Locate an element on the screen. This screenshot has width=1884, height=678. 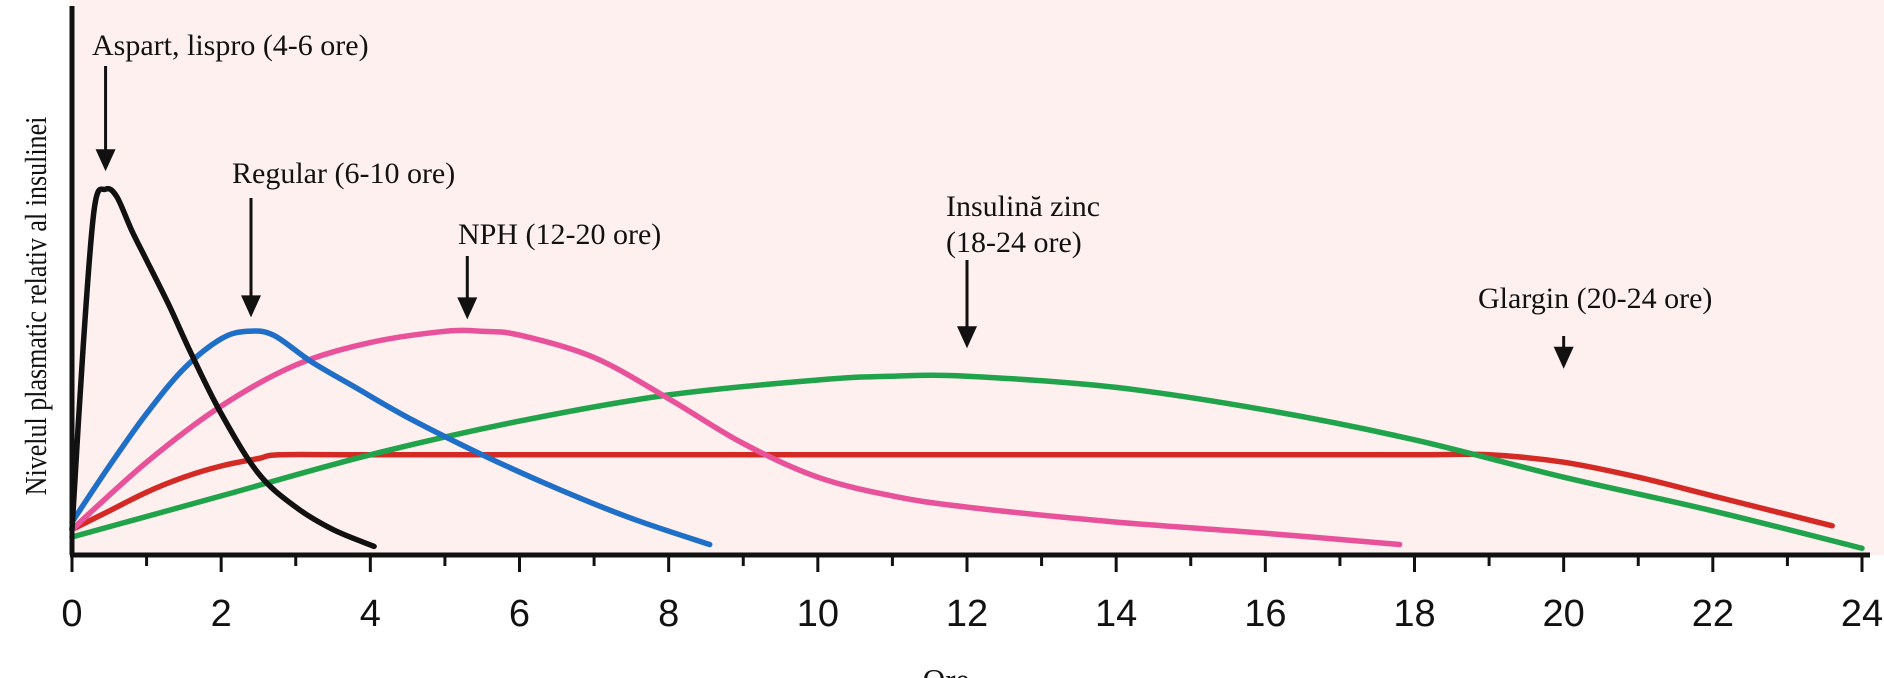
series-glargin-curve is located at coordinates (952, 492).